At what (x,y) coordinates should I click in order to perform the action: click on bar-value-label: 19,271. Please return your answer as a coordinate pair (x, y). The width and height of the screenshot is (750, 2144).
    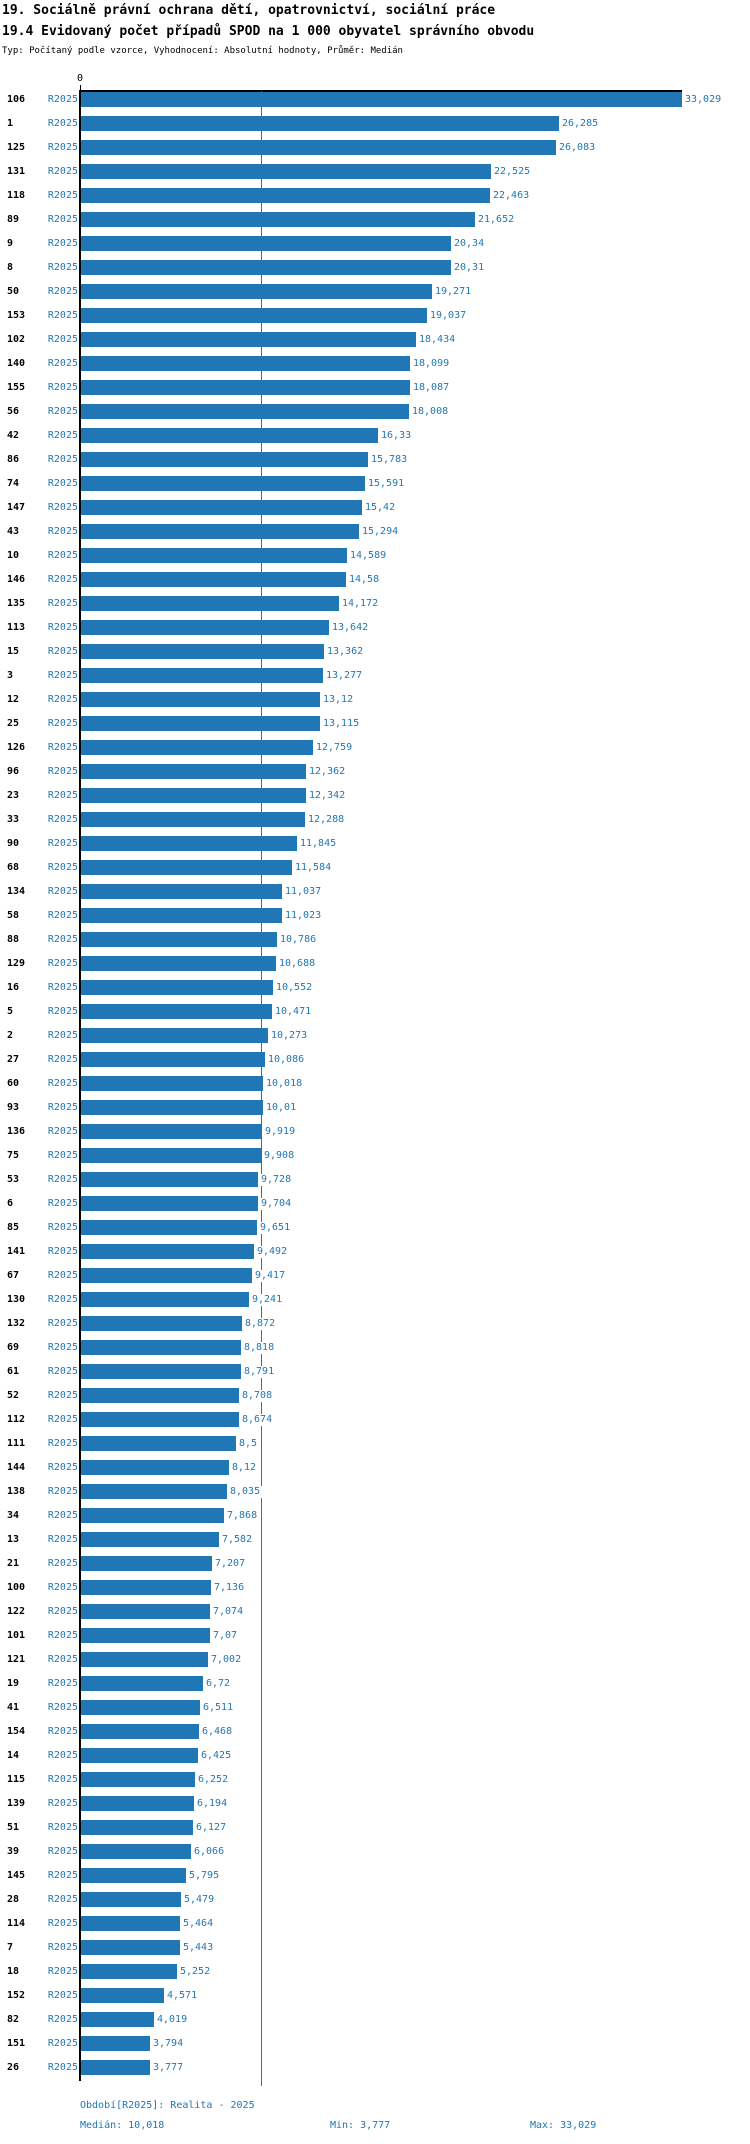
    Looking at the image, I should click on (453, 292).